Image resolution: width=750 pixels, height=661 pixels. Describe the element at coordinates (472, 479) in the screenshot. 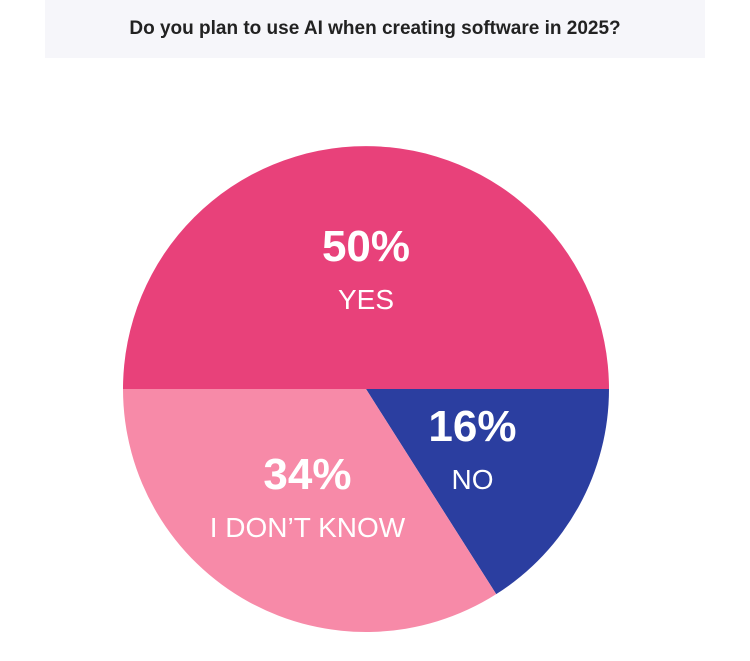

I see `slice-category-label: NO` at that location.